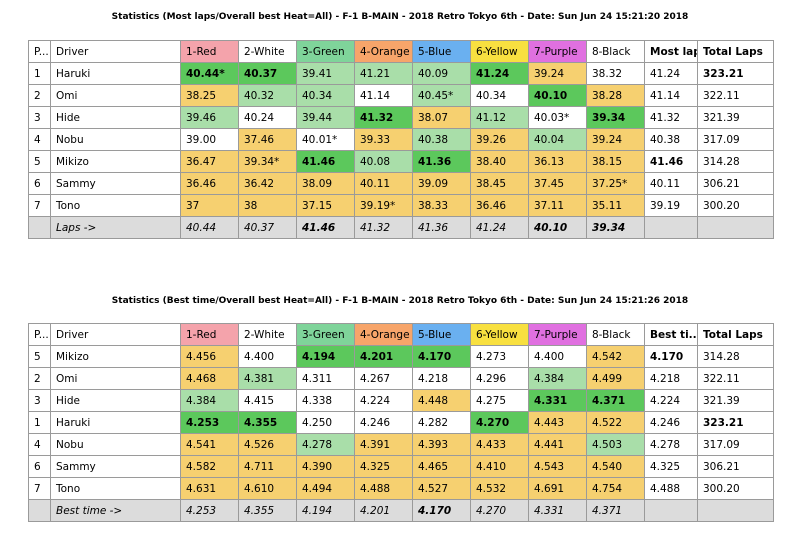 This screenshot has height=547, width=800. Describe the element at coordinates (441, 183) in the screenshot. I see `heat-cell: 39.09` at that location.